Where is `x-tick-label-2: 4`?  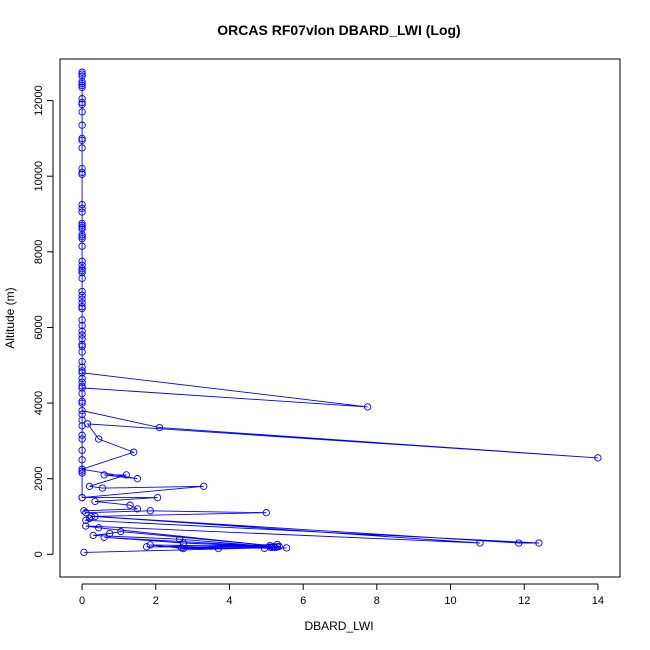 x-tick-label-2: 4 is located at coordinates (229, 601).